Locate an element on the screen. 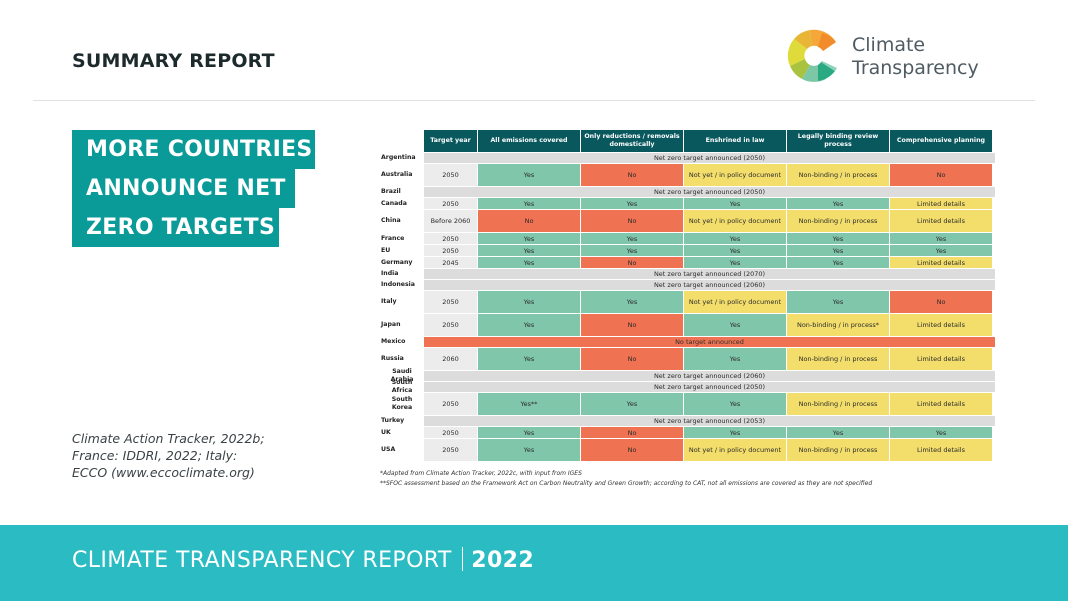  country-name: South Korea is located at coordinates (401, 404).